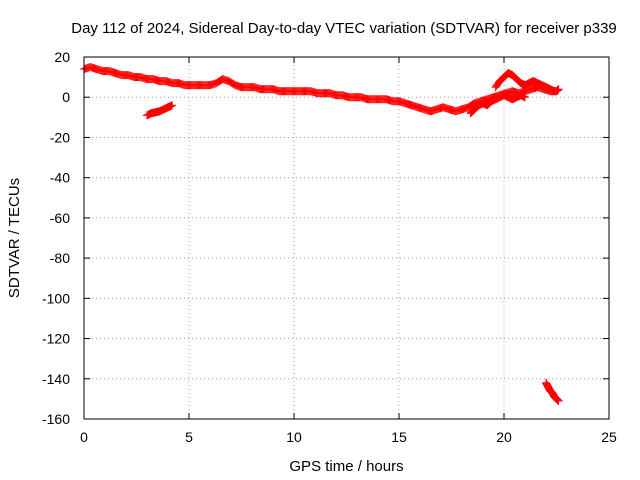  I want to click on x-tick-label: 20, so click(504, 437).